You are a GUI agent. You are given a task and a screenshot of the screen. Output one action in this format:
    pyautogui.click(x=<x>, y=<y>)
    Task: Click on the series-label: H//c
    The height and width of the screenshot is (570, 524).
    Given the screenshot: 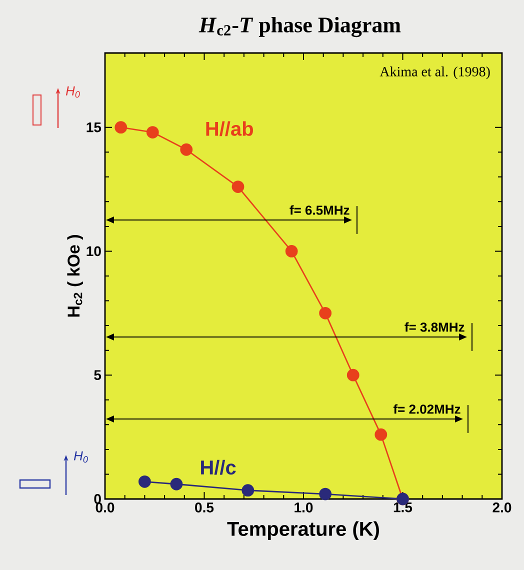 What is the action you would take?
    pyautogui.click(x=218, y=467)
    